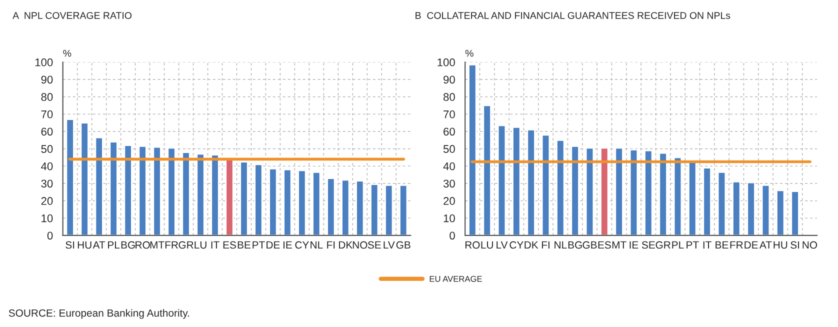 This screenshot has width=838, height=327. What do you see at coordinates (244, 245) in the screenshot?
I see `x-tick-label: BE` at bounding box center [244, 245].